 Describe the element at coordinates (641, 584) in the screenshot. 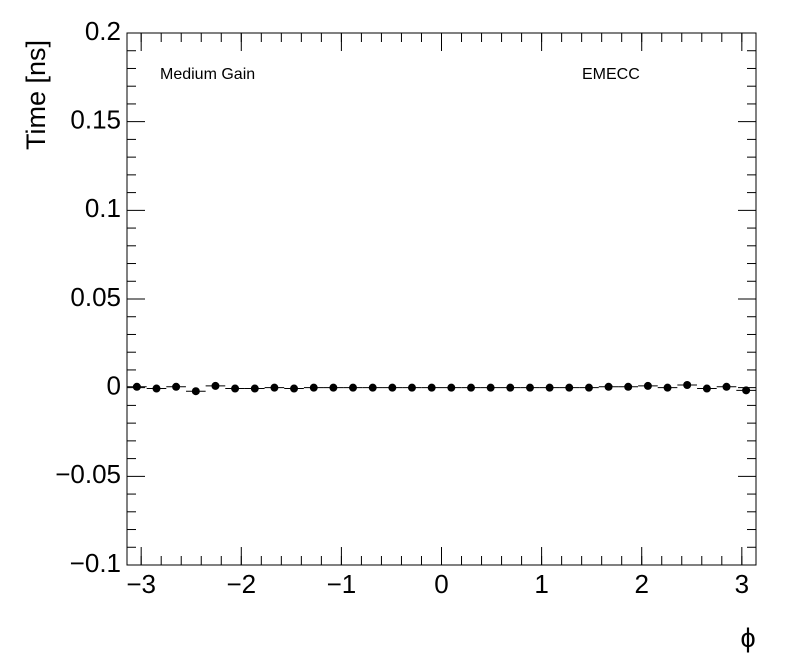

I see `x-tick-label: 2` at that location.